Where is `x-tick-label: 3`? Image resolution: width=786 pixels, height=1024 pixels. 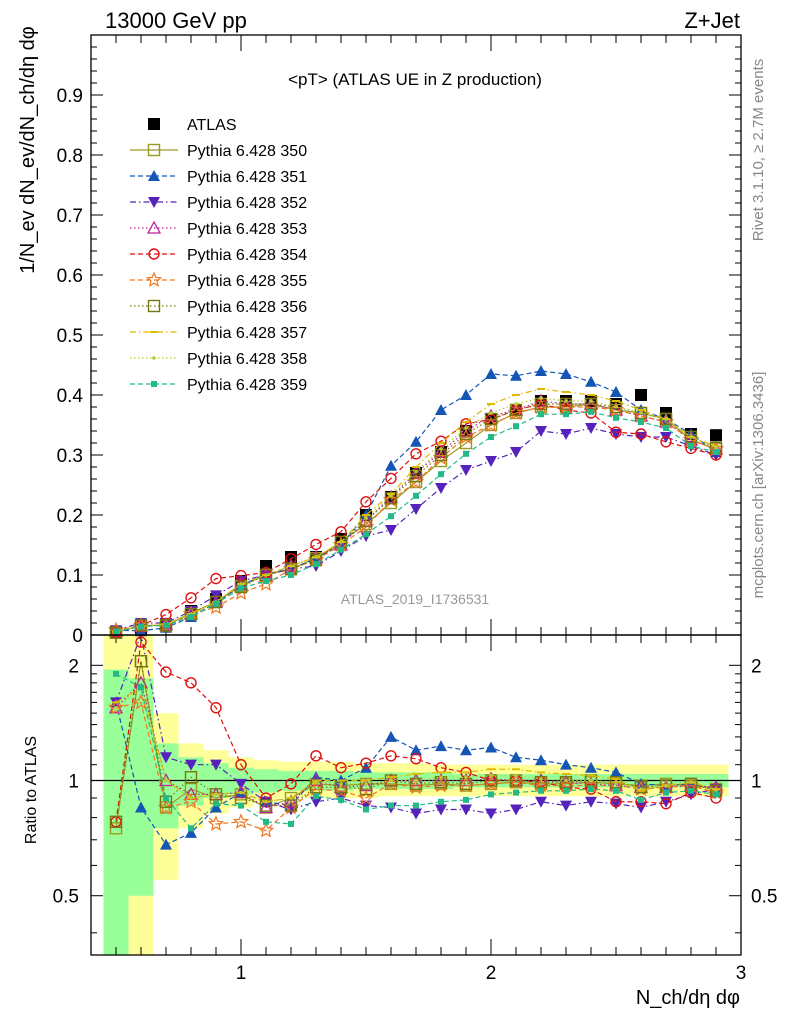 x-tick-label: 3 is located at coordinates (741, 973).